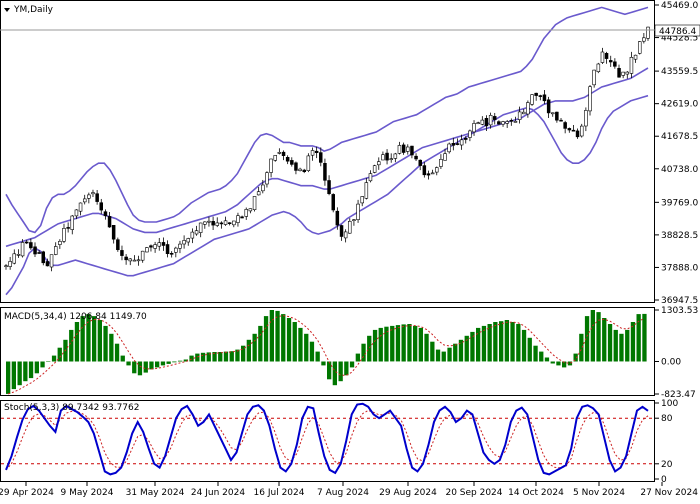 The width and height of the screenshot is (700, 504). I want to click on price-tick-label: 45469.0, so click(679, 6).